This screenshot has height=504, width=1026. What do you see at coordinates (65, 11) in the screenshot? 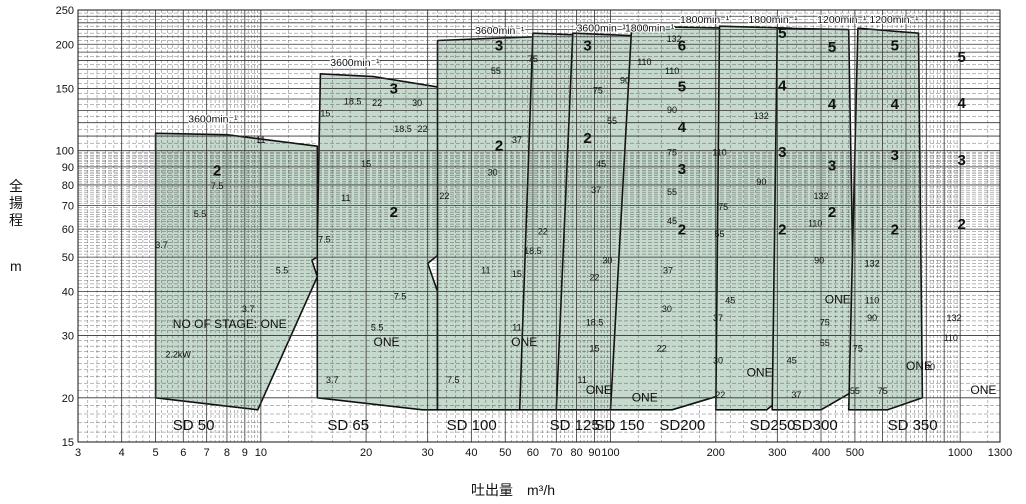
I see `y-tick-label: 250` at bounding box center [65, 11].